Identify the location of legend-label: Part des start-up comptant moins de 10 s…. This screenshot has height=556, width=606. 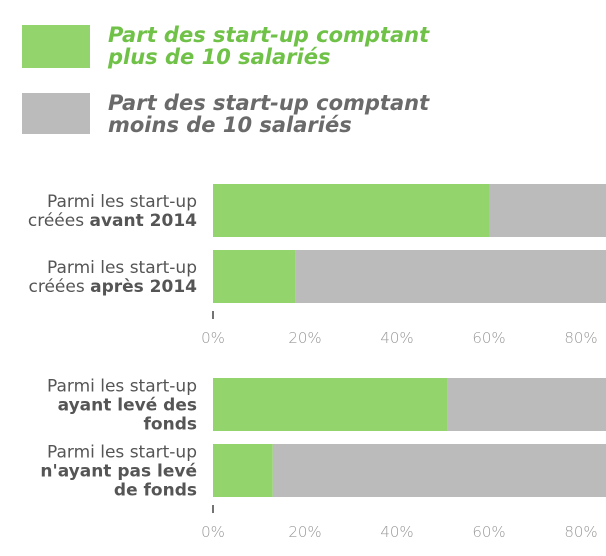
(269, 114).